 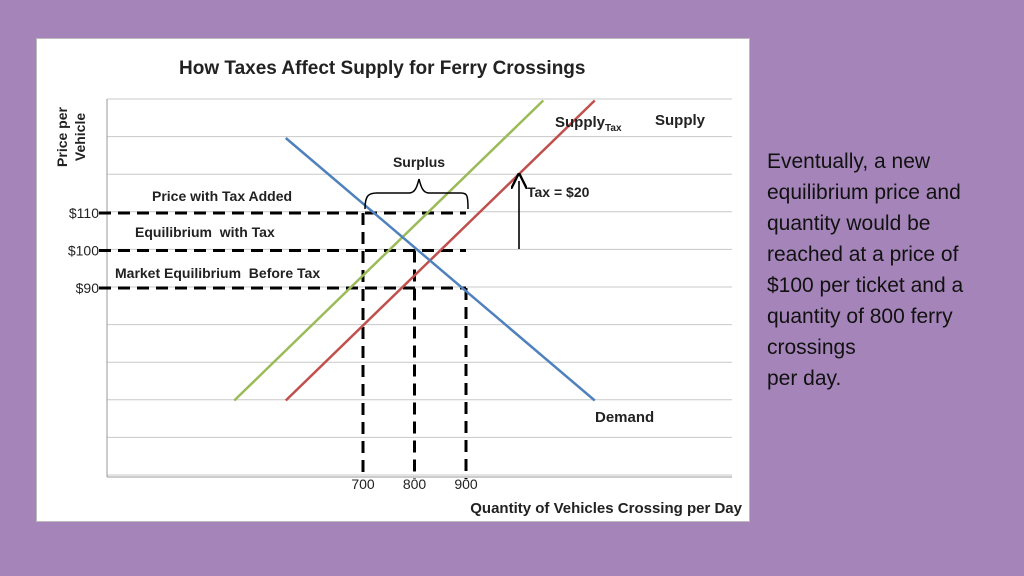 I want to click on y-tick-label: $110, so click(x=84, y=213).